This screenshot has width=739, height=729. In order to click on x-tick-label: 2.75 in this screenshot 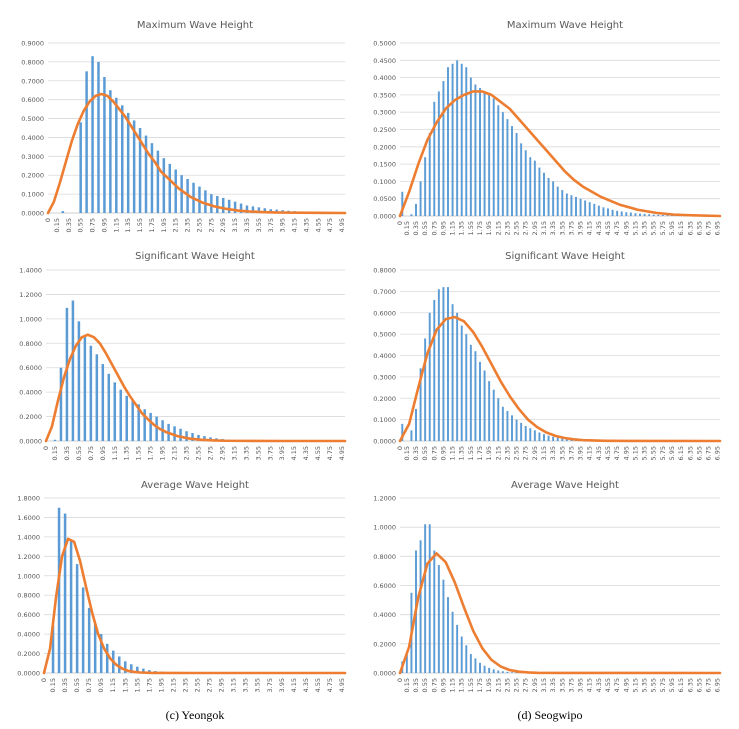, I will do `click(526, 453)`.